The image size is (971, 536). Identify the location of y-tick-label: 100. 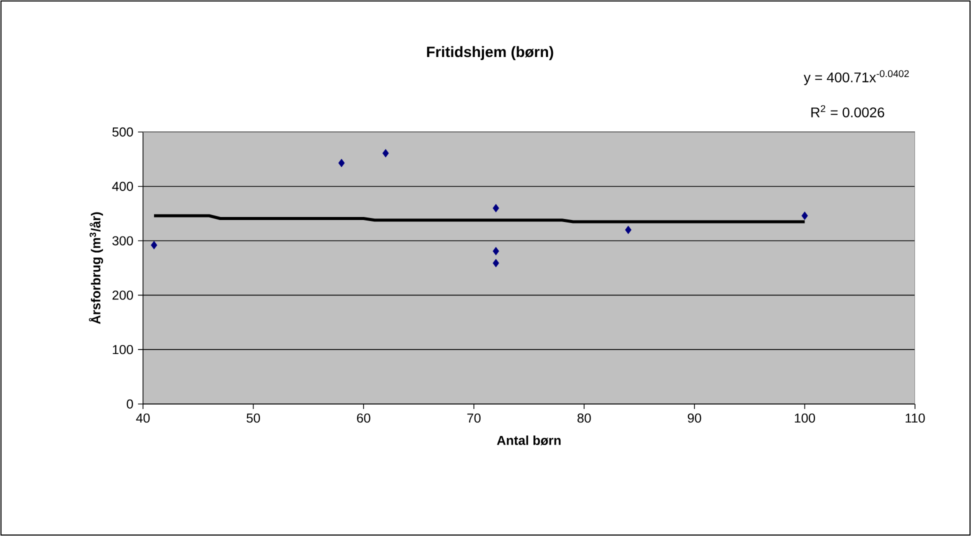
(122, 349).